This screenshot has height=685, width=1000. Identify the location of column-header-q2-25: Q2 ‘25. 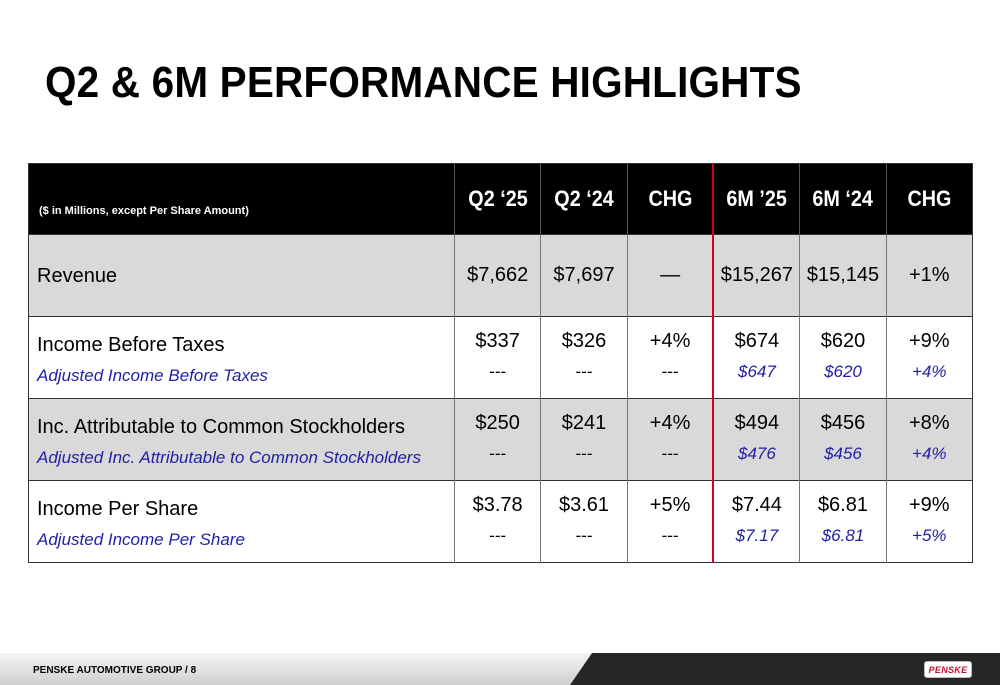
(497, 199).